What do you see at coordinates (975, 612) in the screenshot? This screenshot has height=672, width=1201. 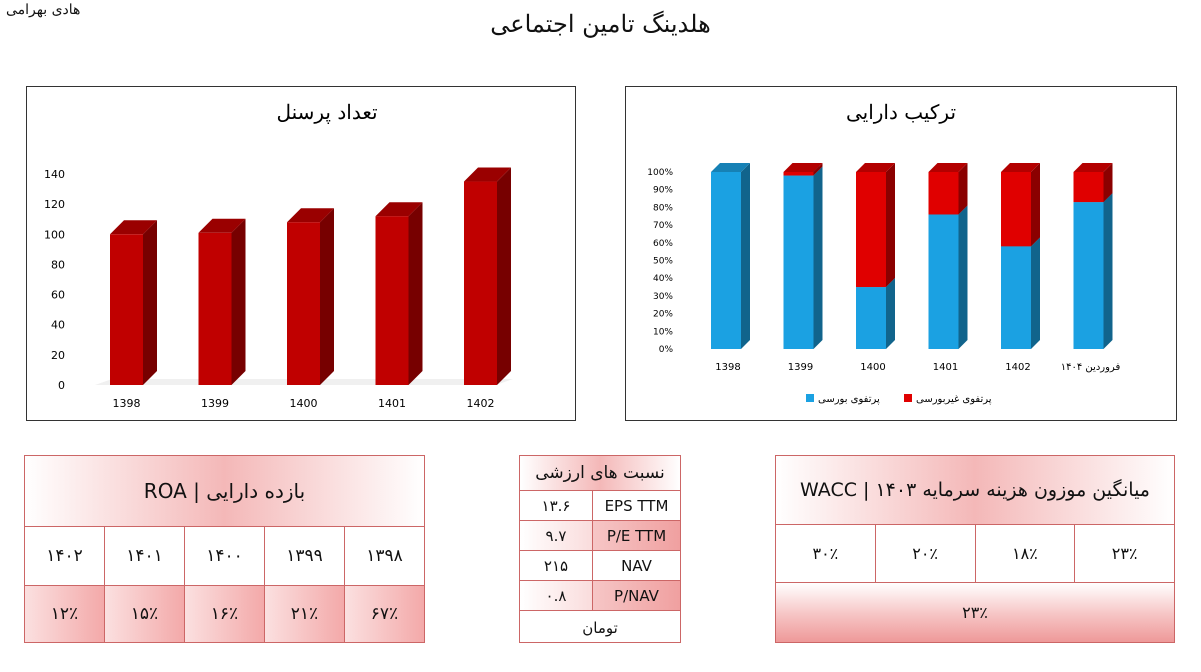 I see `wacc-average: ۲۳٪` at bounding box center [975, 612].